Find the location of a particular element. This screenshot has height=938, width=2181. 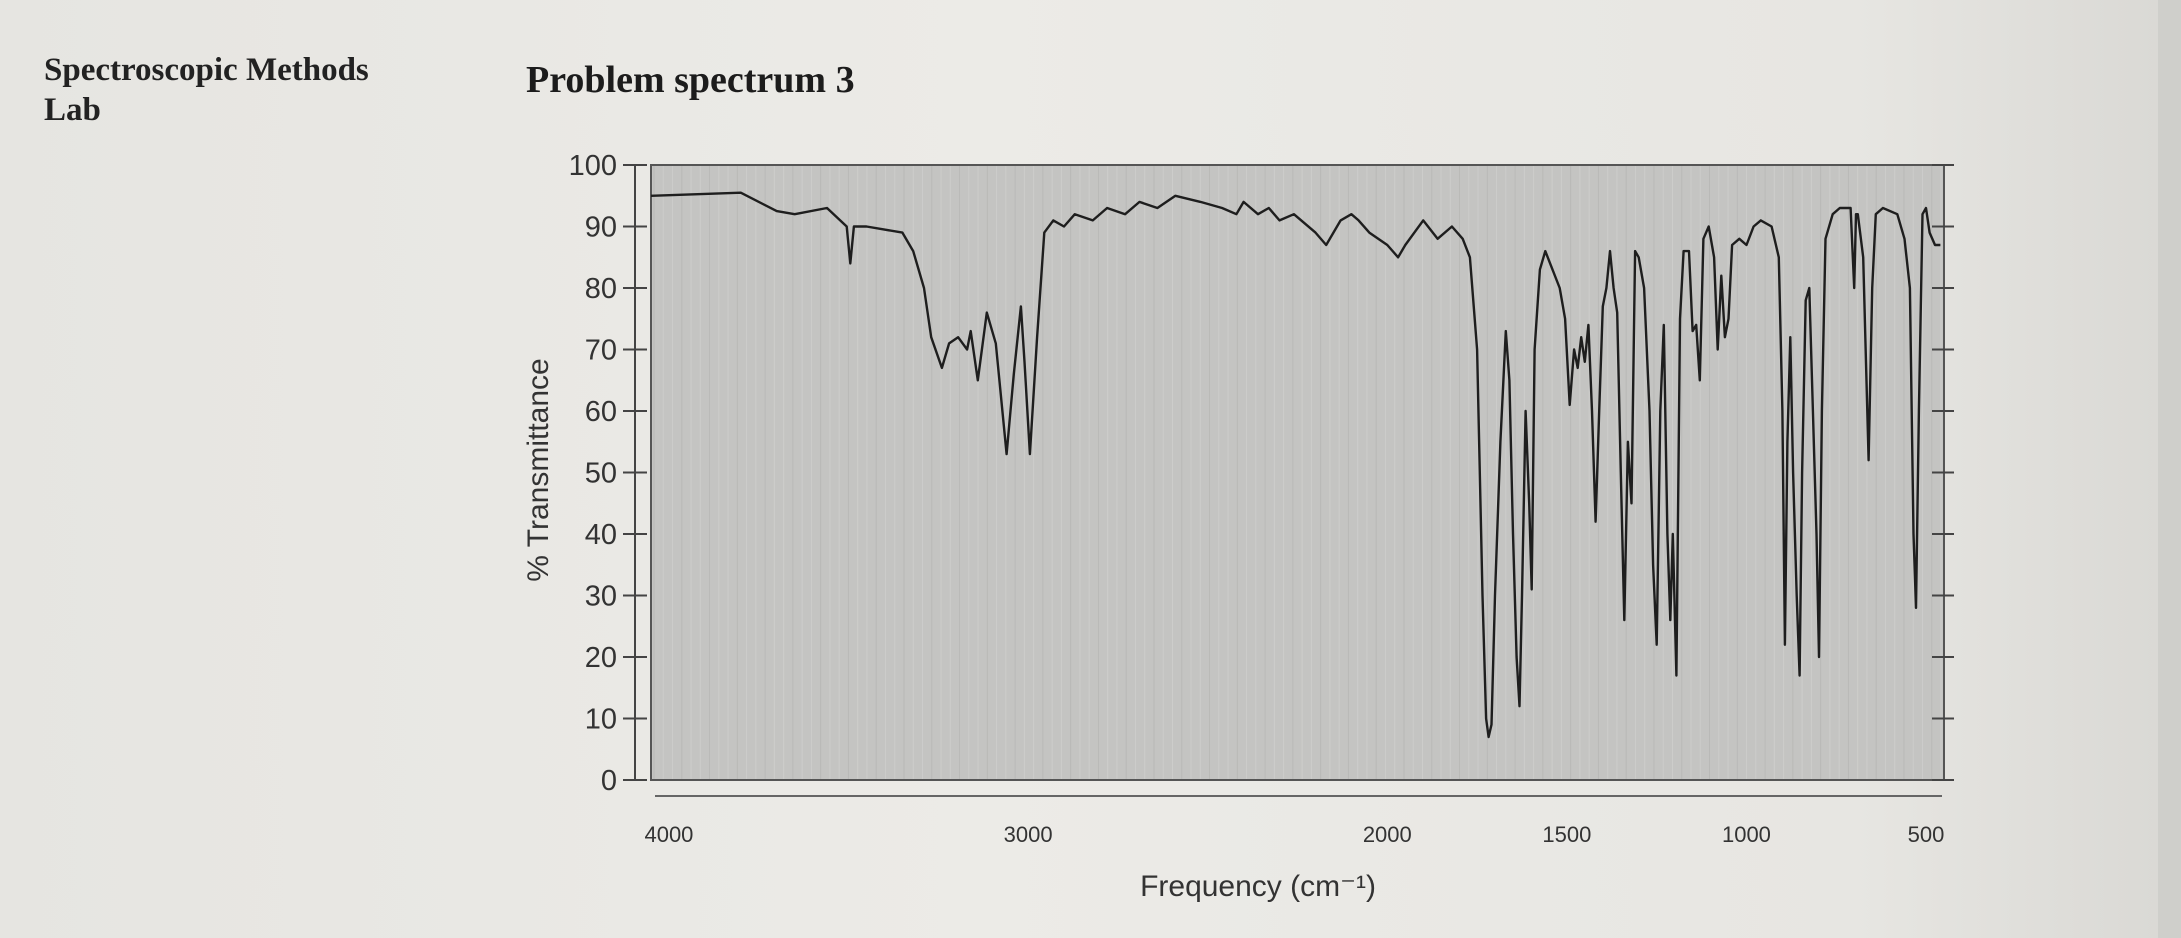

y-tick-label: 90 is located at coordinates (601, 228).